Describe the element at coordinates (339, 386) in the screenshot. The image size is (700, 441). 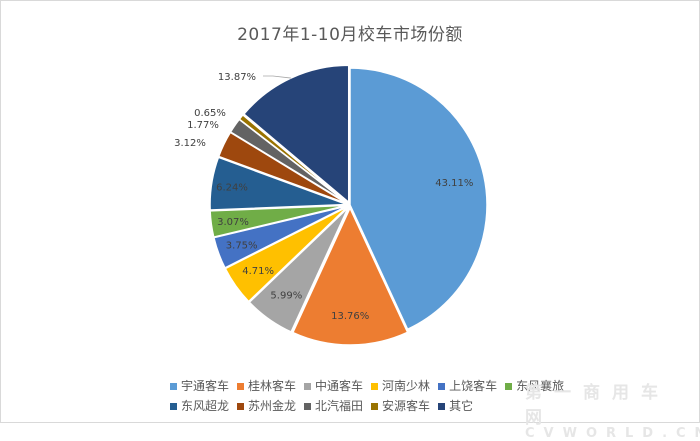
I see `legend-label: 中通客车` at that location.